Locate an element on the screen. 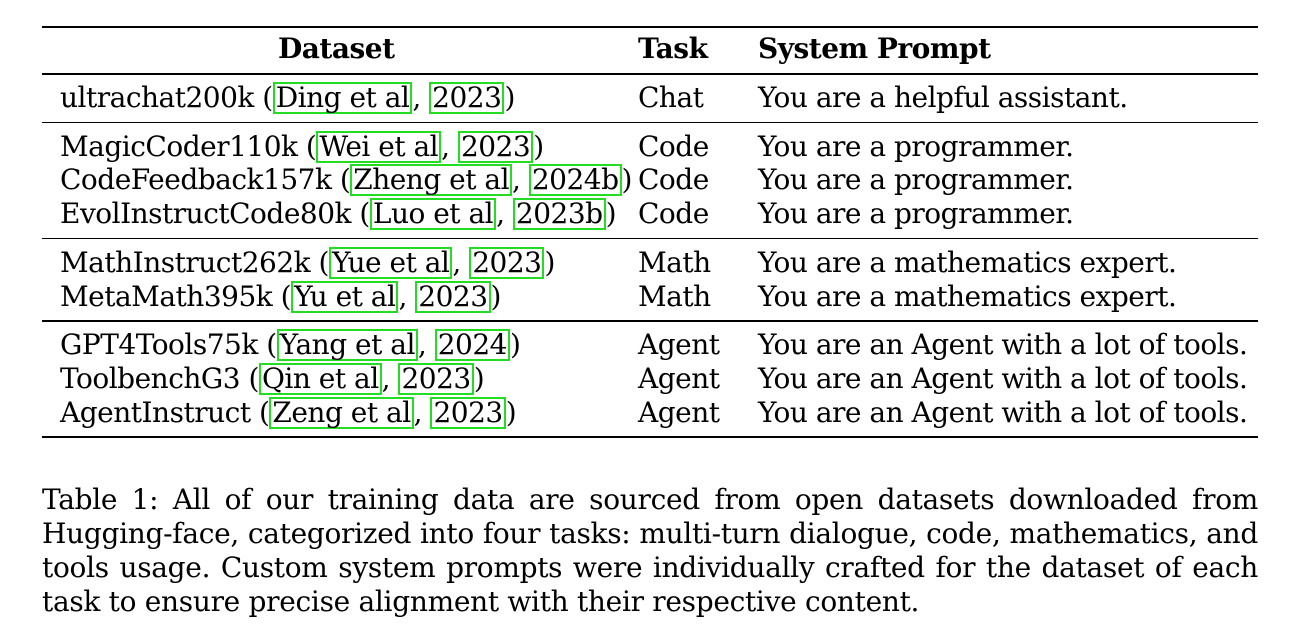  citation-year-link: 2024b is located at coordinates (575, 180).